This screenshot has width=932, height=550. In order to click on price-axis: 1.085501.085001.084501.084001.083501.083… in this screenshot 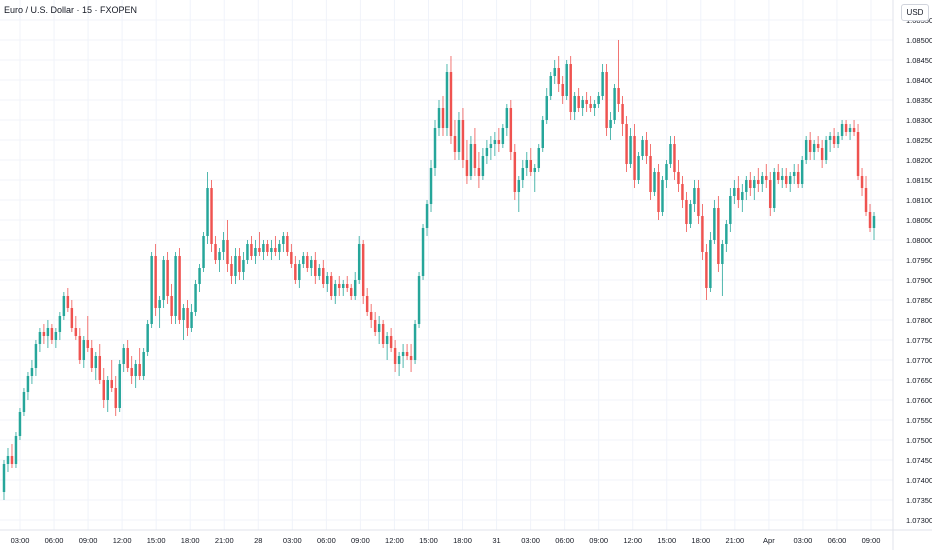, I will do `click(919, 270)`.